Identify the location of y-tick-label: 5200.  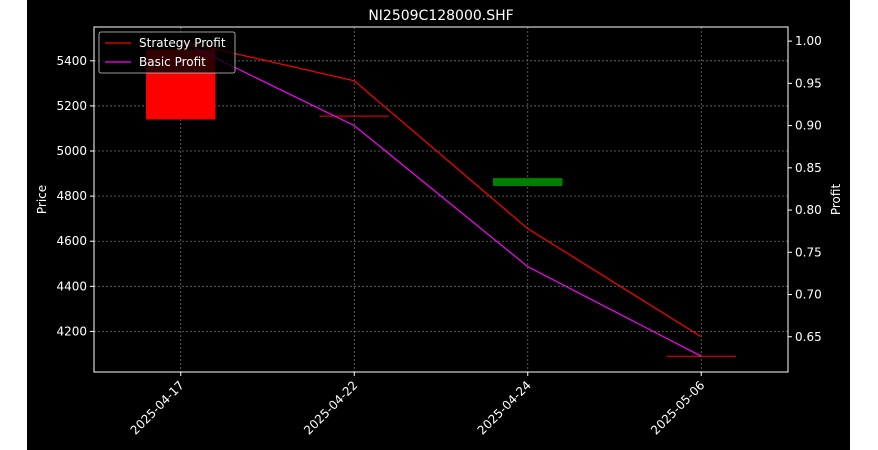
(71, 106).